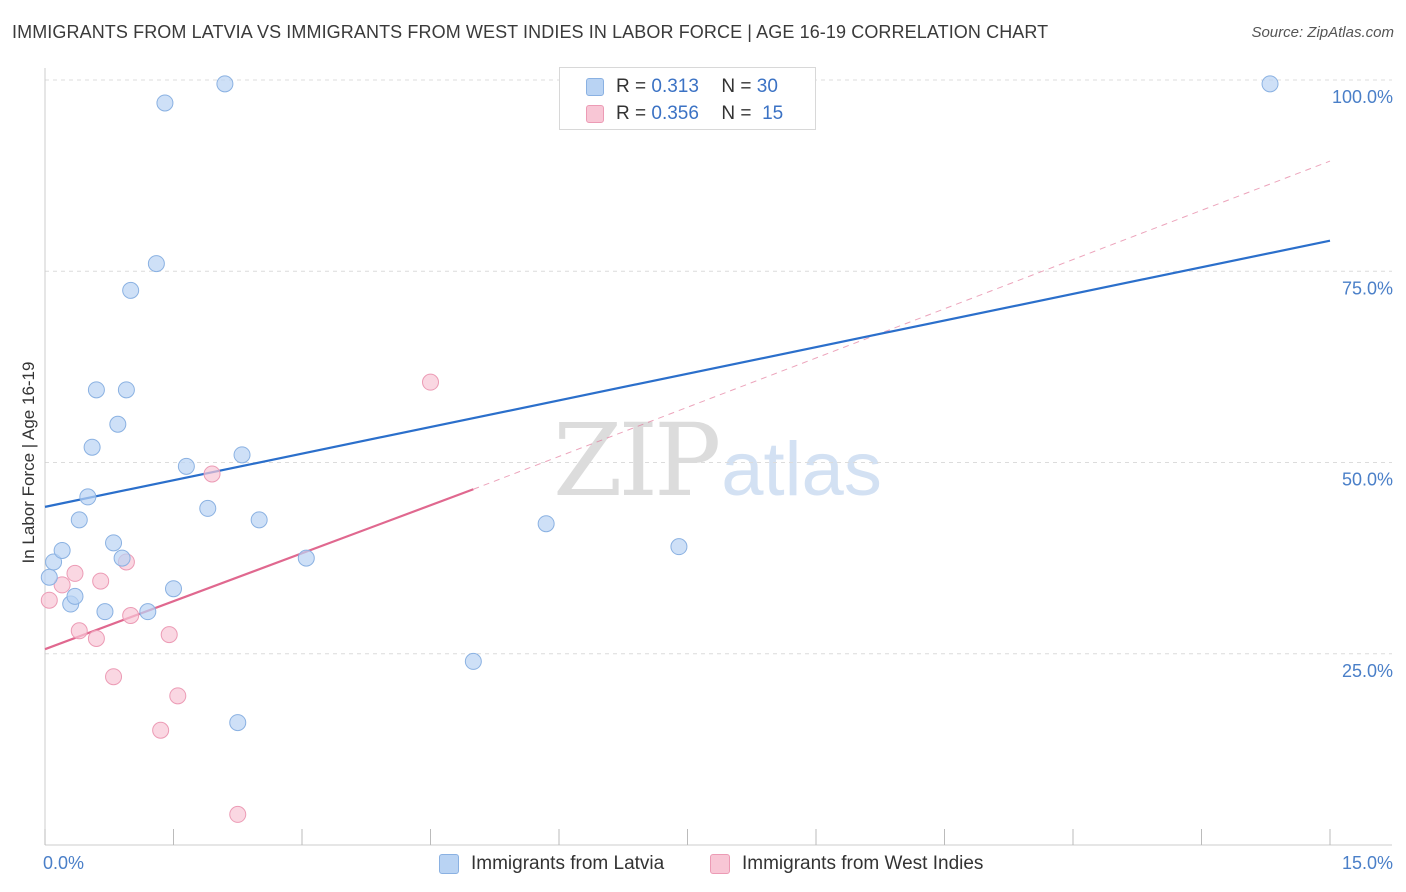 Image resolution: width=1406 pixels, height=892 pixels. Describe the element at coordinates (1322, 32) in the screenshot. I see `source-label: Source: ZipAtlas.com` at that location.